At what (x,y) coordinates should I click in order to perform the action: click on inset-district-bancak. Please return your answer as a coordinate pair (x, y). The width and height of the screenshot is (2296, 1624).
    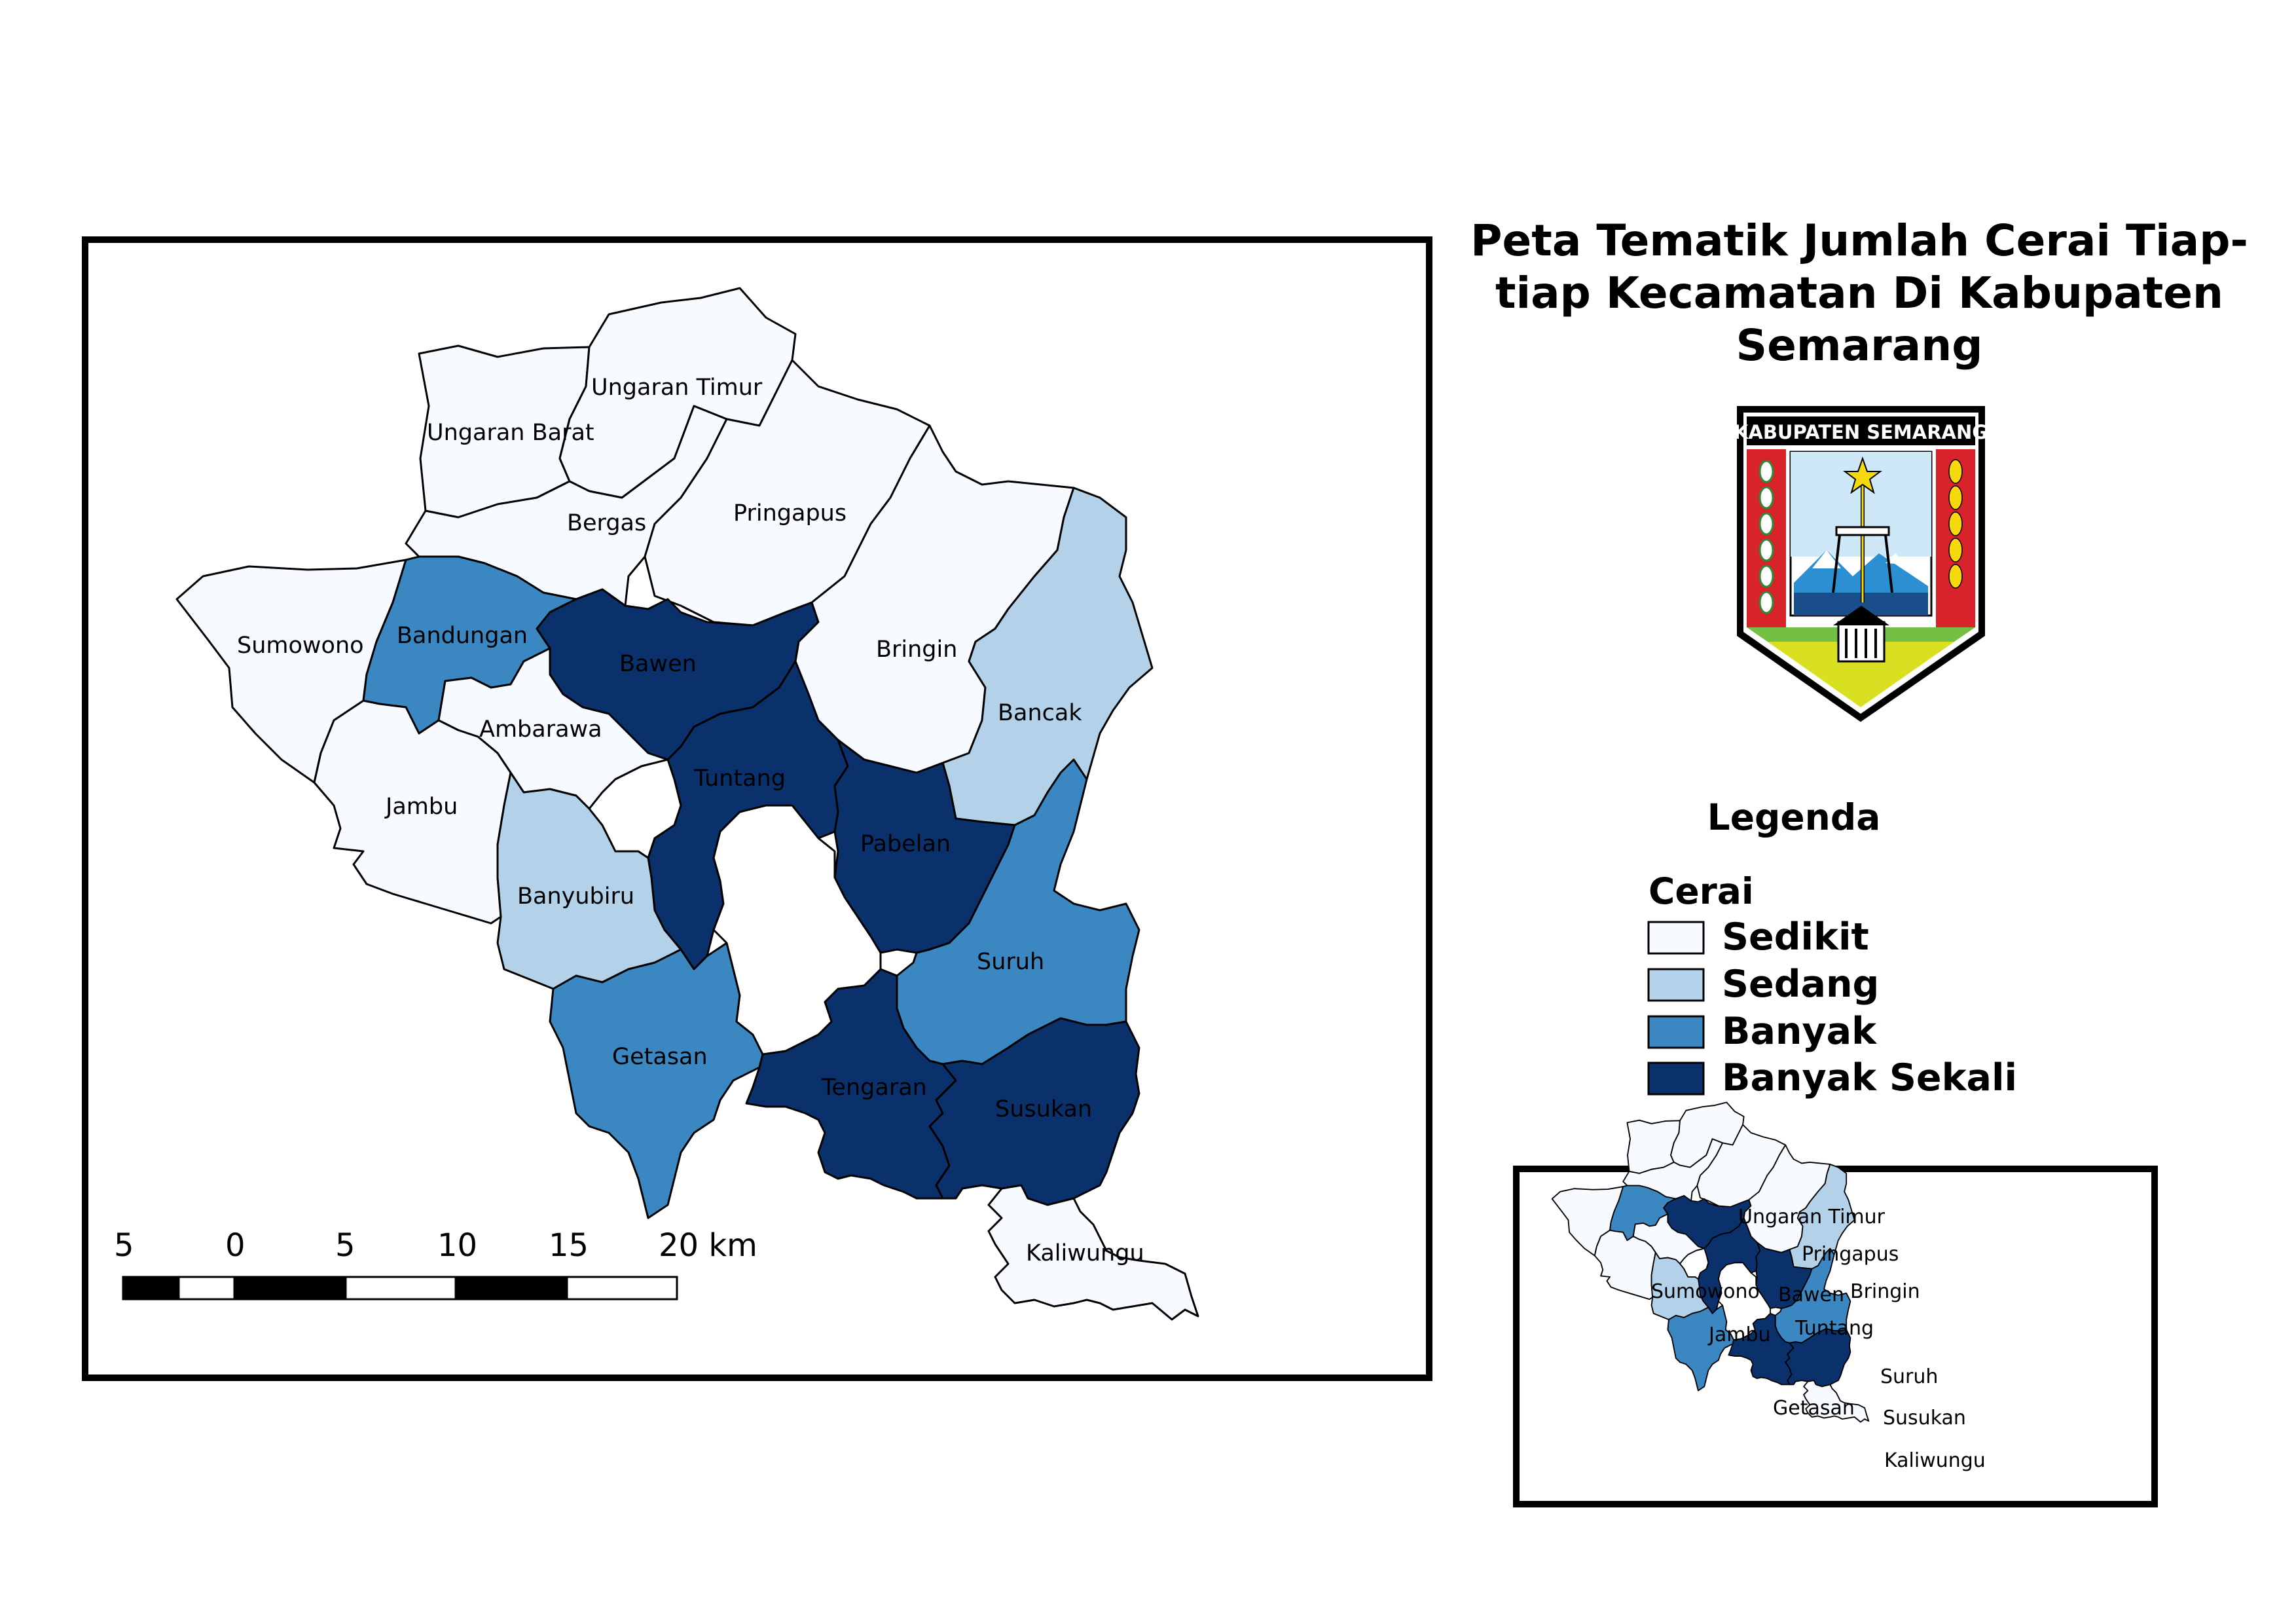
    Looking at the image, I should click on (1822, 1217).